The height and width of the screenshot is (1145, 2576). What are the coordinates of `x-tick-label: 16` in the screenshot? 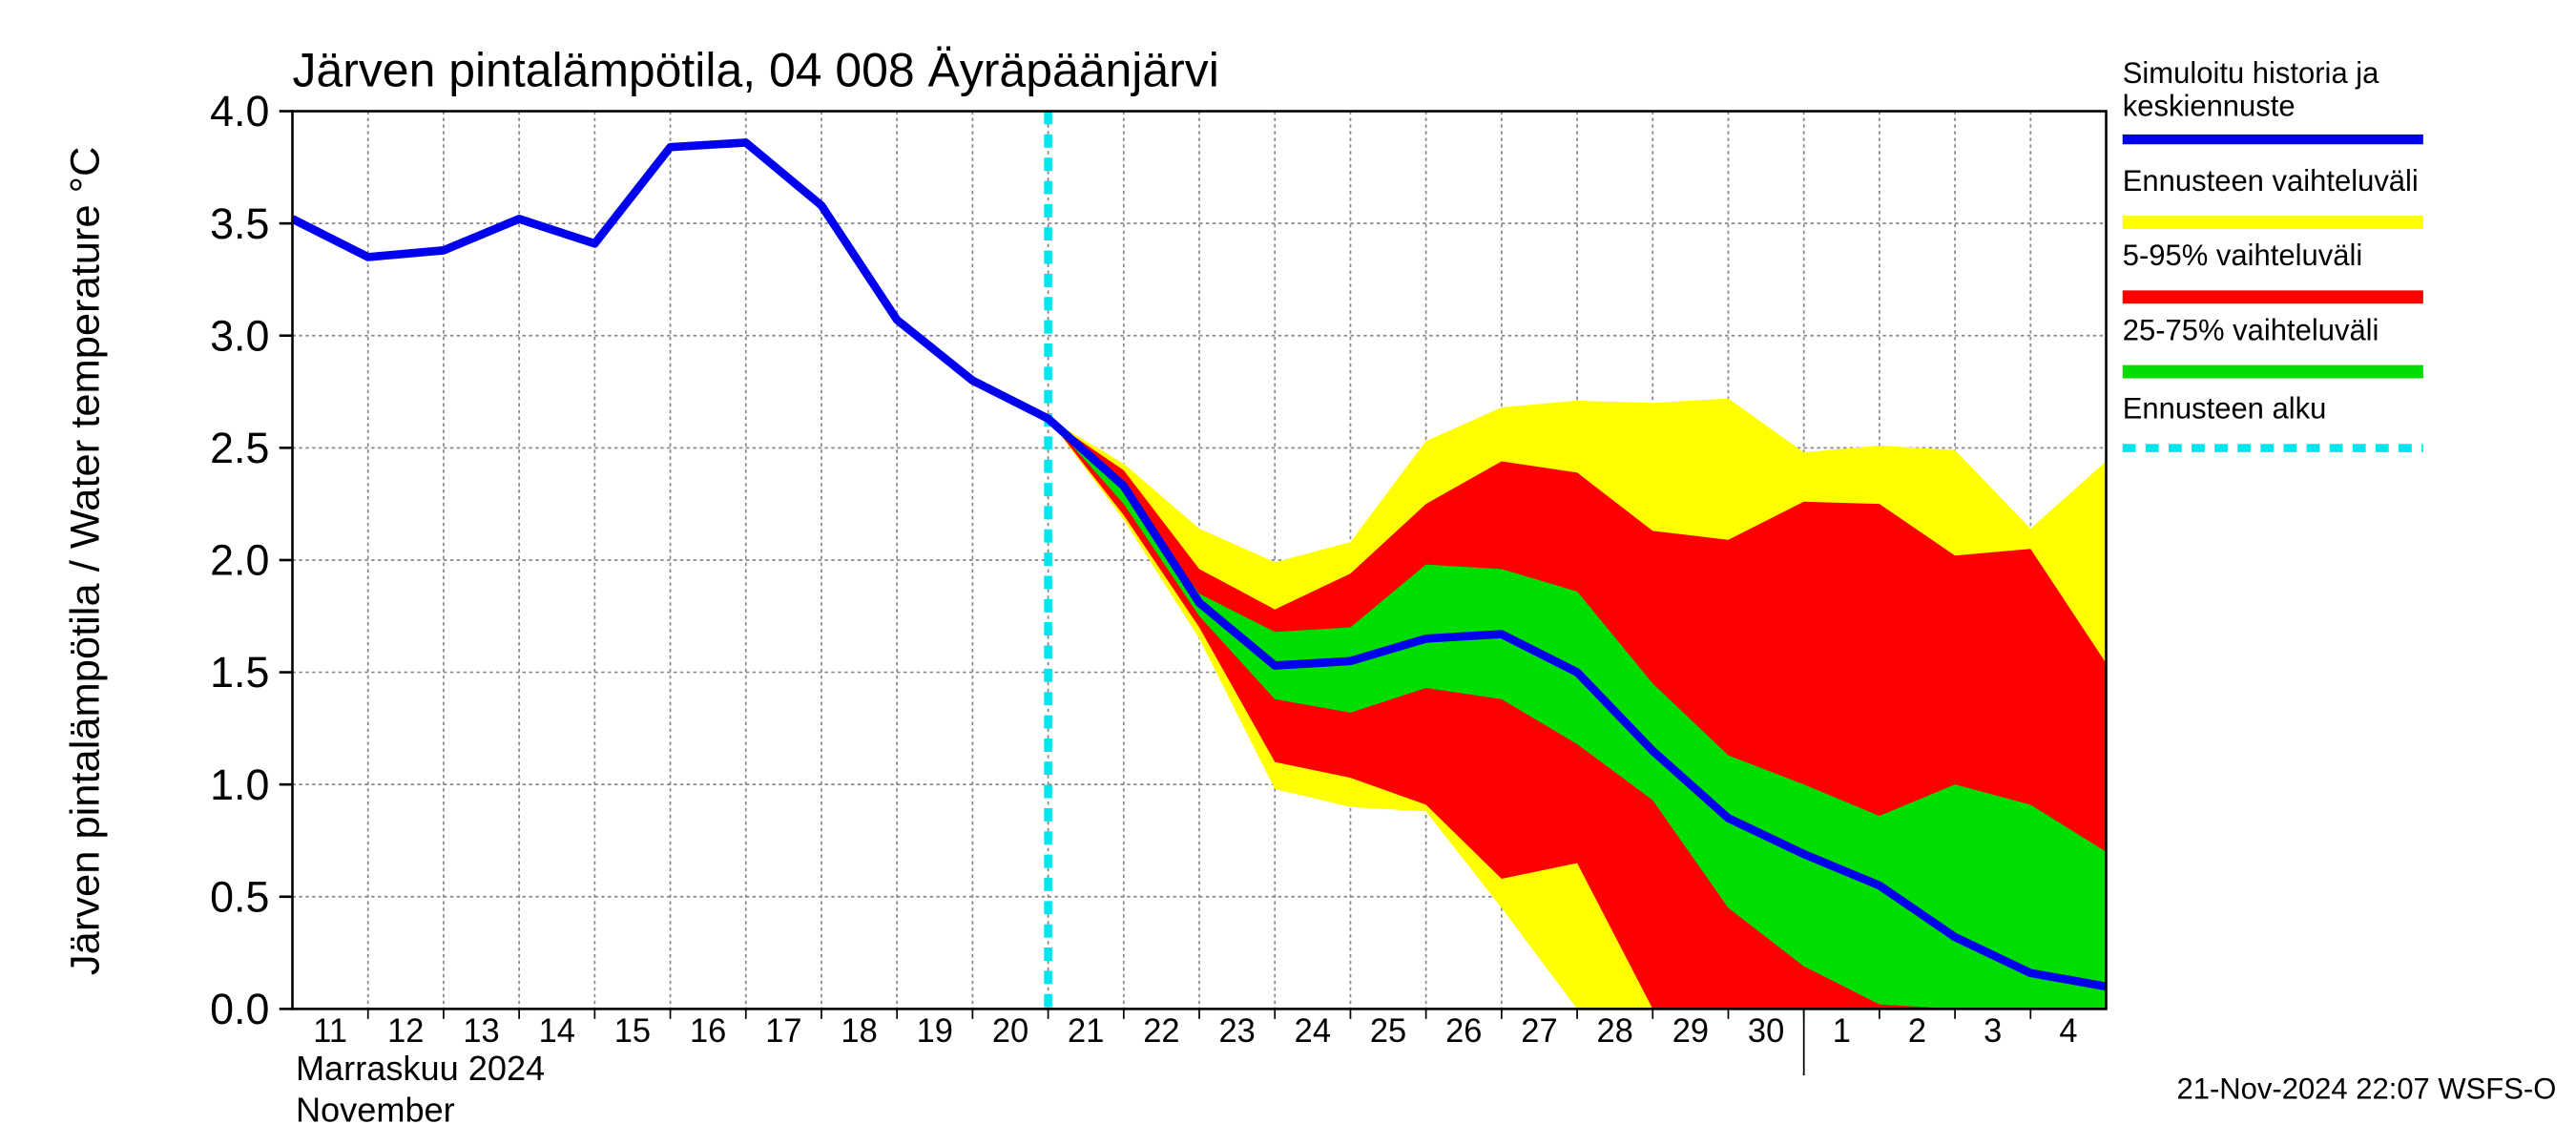 It's located at (708, 1031).